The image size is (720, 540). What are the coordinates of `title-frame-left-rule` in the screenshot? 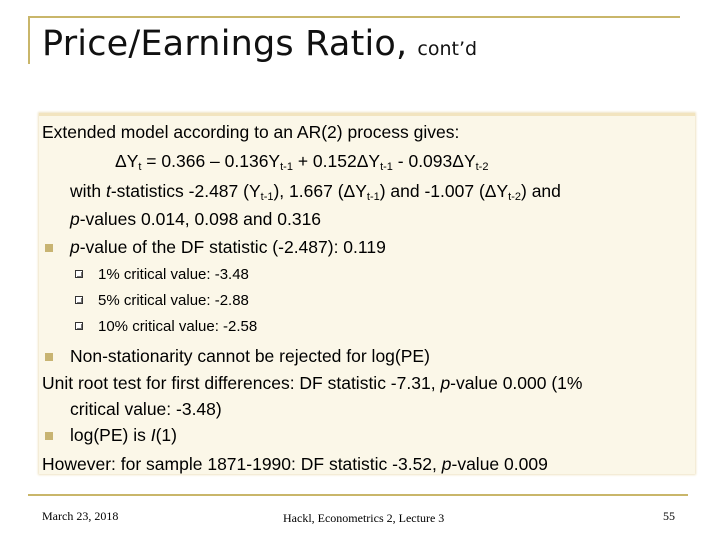 It's located at (29, 40).